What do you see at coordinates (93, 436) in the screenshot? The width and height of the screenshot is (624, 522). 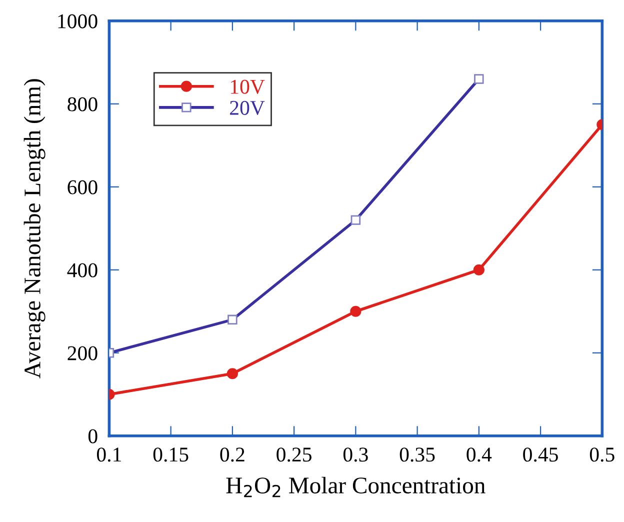 I see `y-tick-label: 0` at bounding box center [93, 436].